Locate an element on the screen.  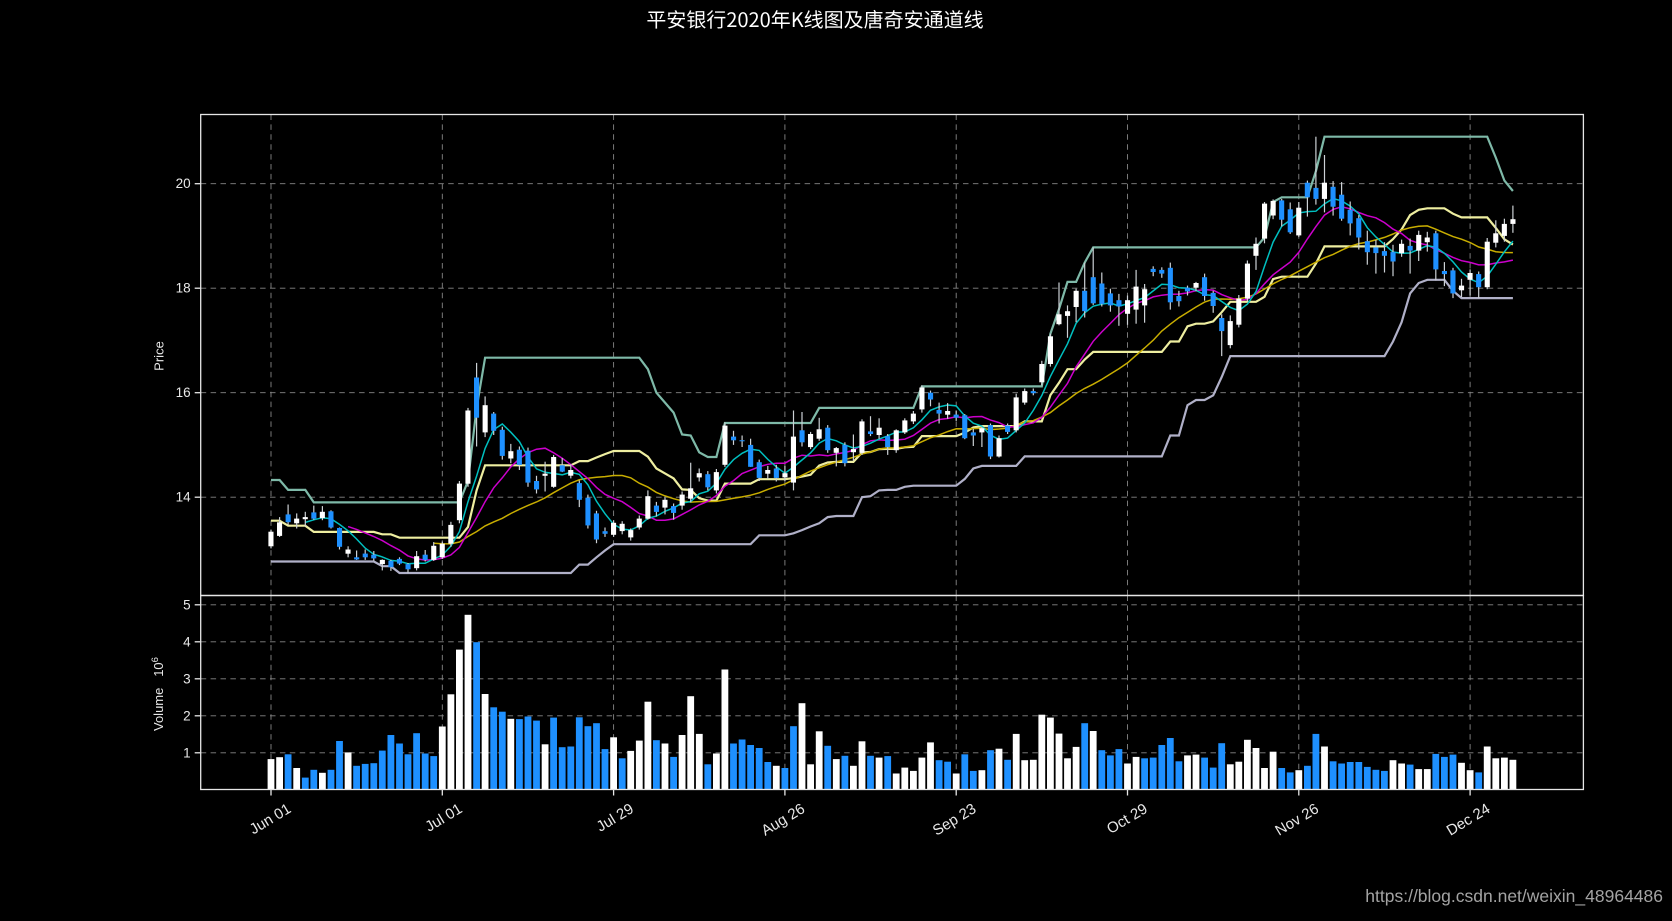
svg-text: 16 is located at coordinates (183, 392).